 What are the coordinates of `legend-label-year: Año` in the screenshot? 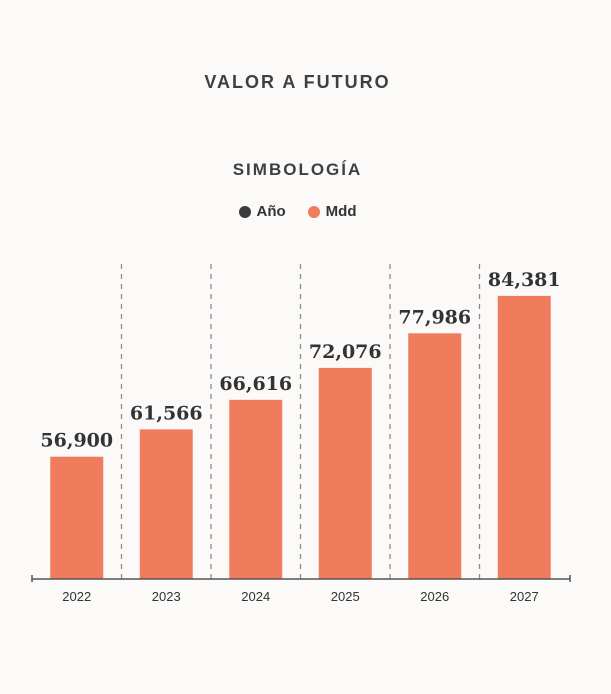 It's located at (271, 211).